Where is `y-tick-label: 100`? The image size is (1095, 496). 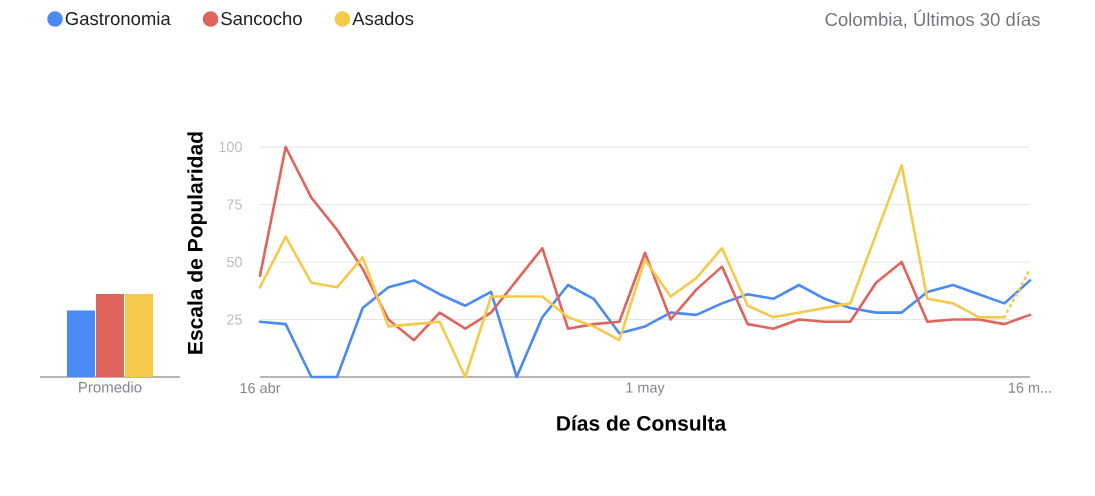 y-tick-label: 100 is located at coordinates (230, 147).